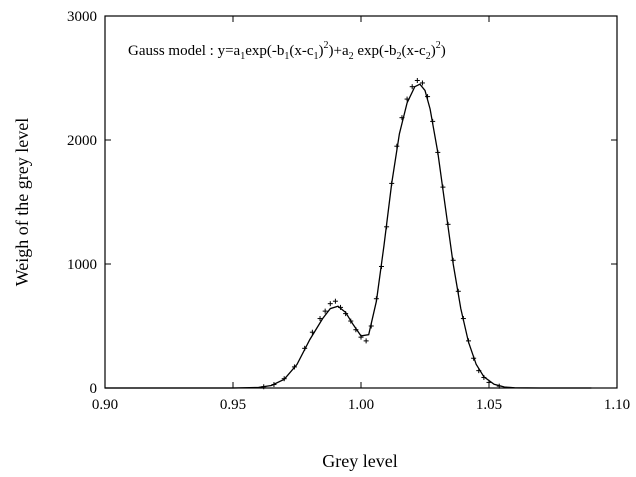  What do you see at coordinates (361, 405) in the screenshot?
I see `x-tick-label: 1.00` at bounding box center [361, 405].